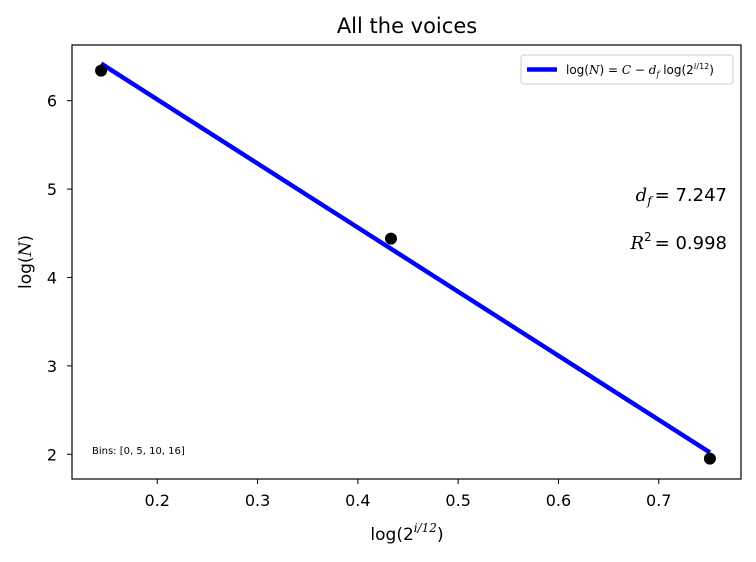 The width and height of the screenshot is (756, 562). What do you see at coordinates (52, 277) in the screenshot?
I see `y-tick-label: 4` at bounding box center [52, 277].